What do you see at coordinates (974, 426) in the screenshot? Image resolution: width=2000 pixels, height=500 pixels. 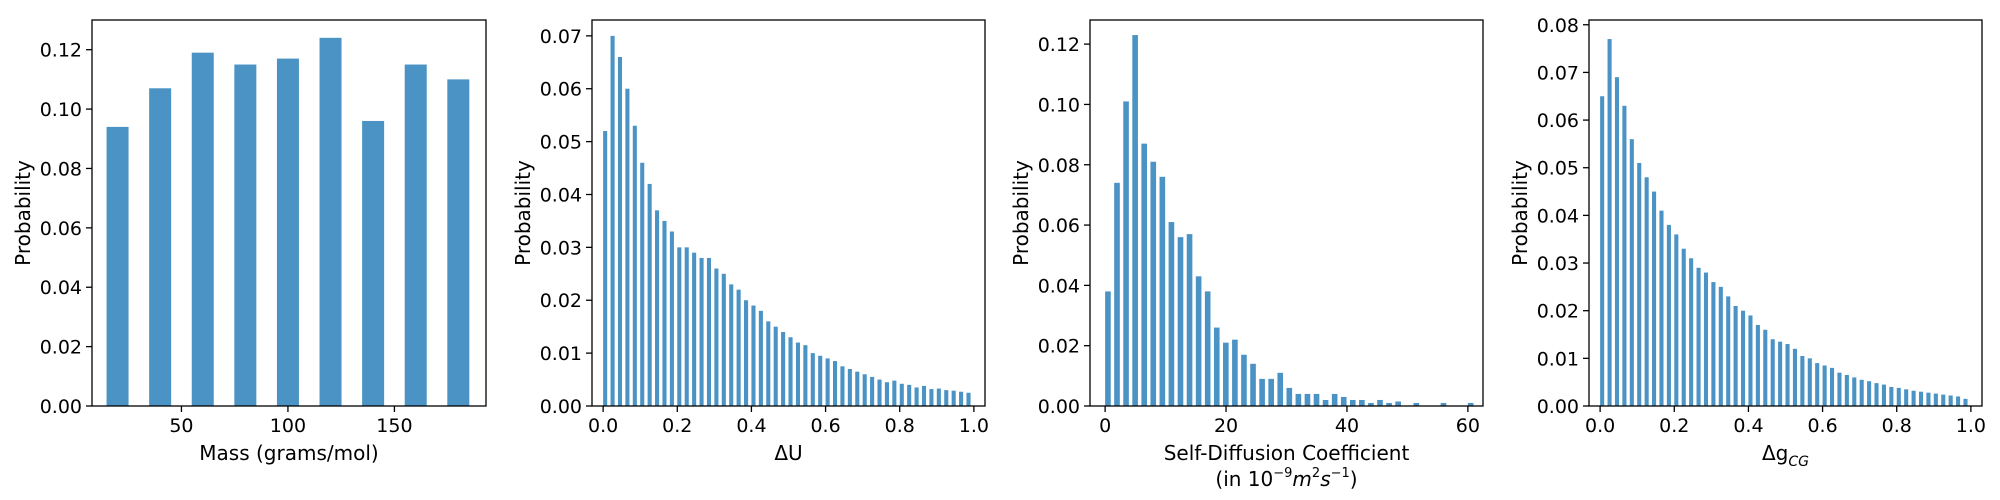 I see `x-tick-label: 1.0` at bounding box center [974, 426].